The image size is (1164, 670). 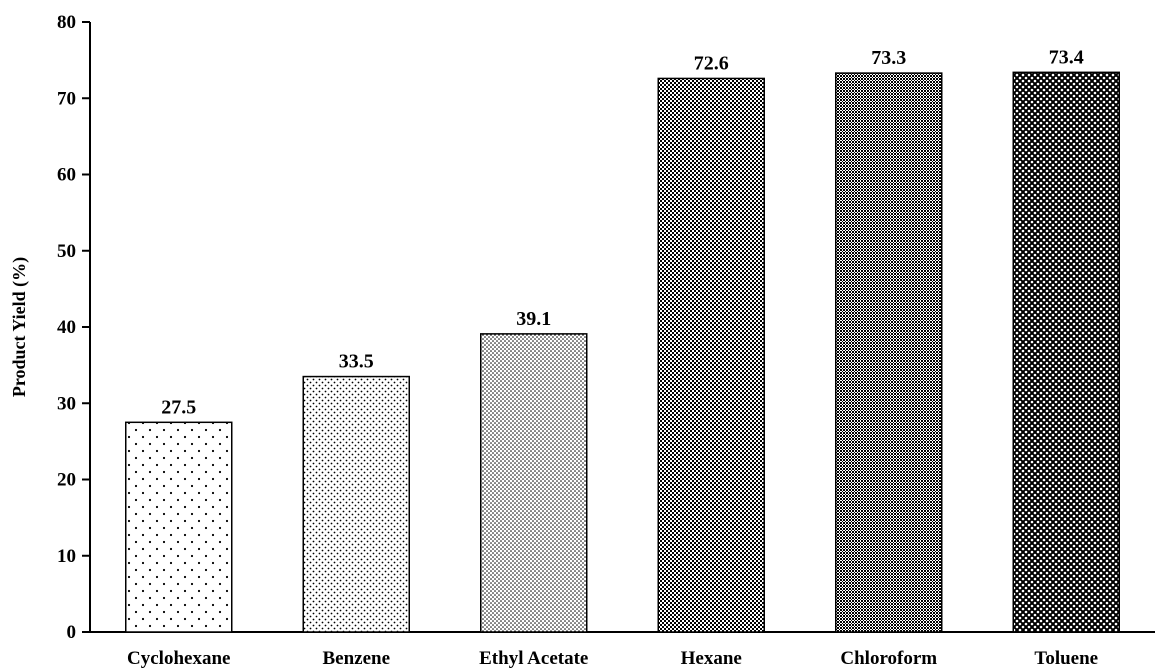 I want to click on y-tick-label: 10, so click(x=66, y=556).